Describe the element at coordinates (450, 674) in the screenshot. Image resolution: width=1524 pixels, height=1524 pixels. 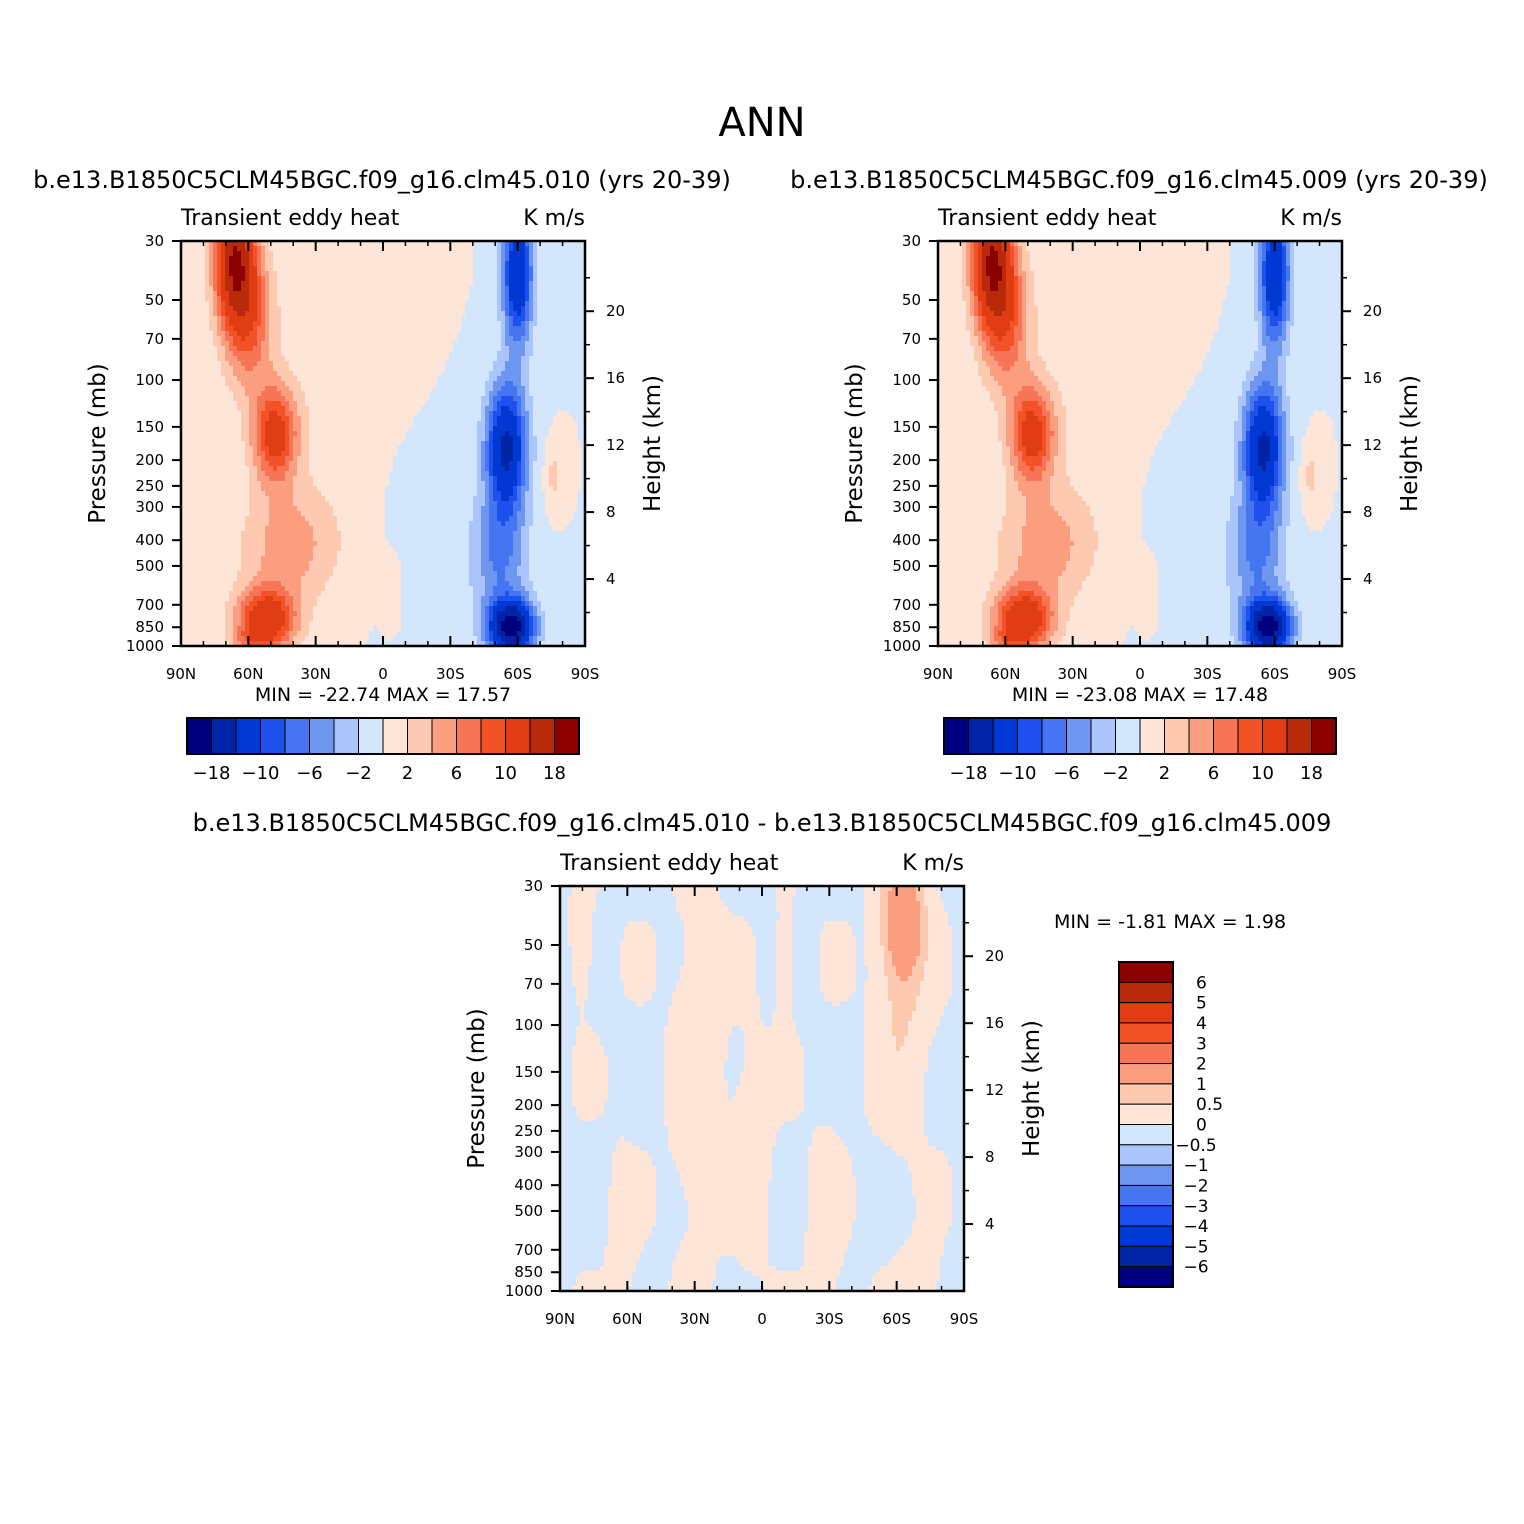
I see `x-tick-label: 30S` at that location.